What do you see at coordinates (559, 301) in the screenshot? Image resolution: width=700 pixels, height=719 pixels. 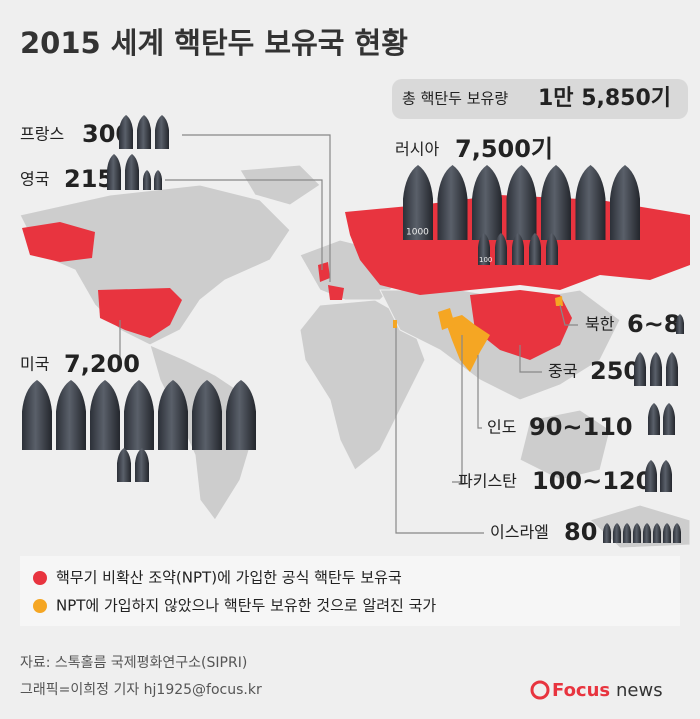 I see `nk-region` at bounding box center [559, 301].